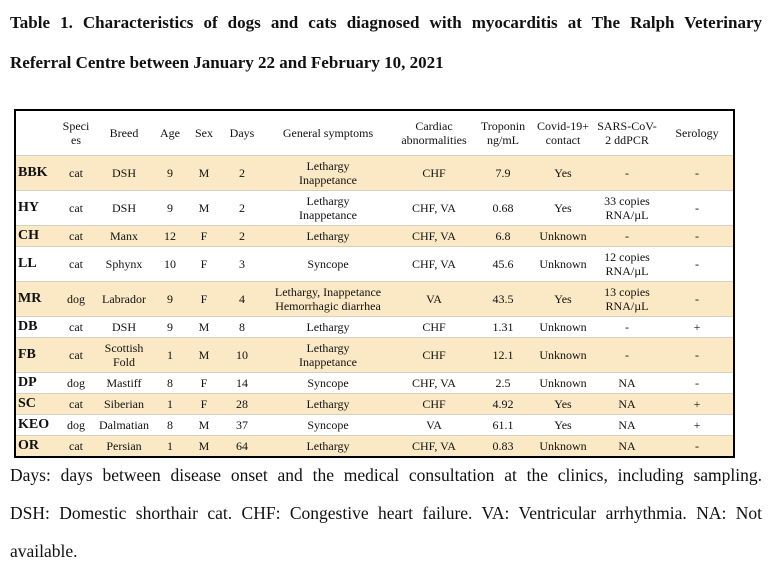 This screenshot has height=568, width=771. What do you see at coordinates (170, 132) in the screenshot?
I see `column-header-age: Age` at bounding box center [170, 132].